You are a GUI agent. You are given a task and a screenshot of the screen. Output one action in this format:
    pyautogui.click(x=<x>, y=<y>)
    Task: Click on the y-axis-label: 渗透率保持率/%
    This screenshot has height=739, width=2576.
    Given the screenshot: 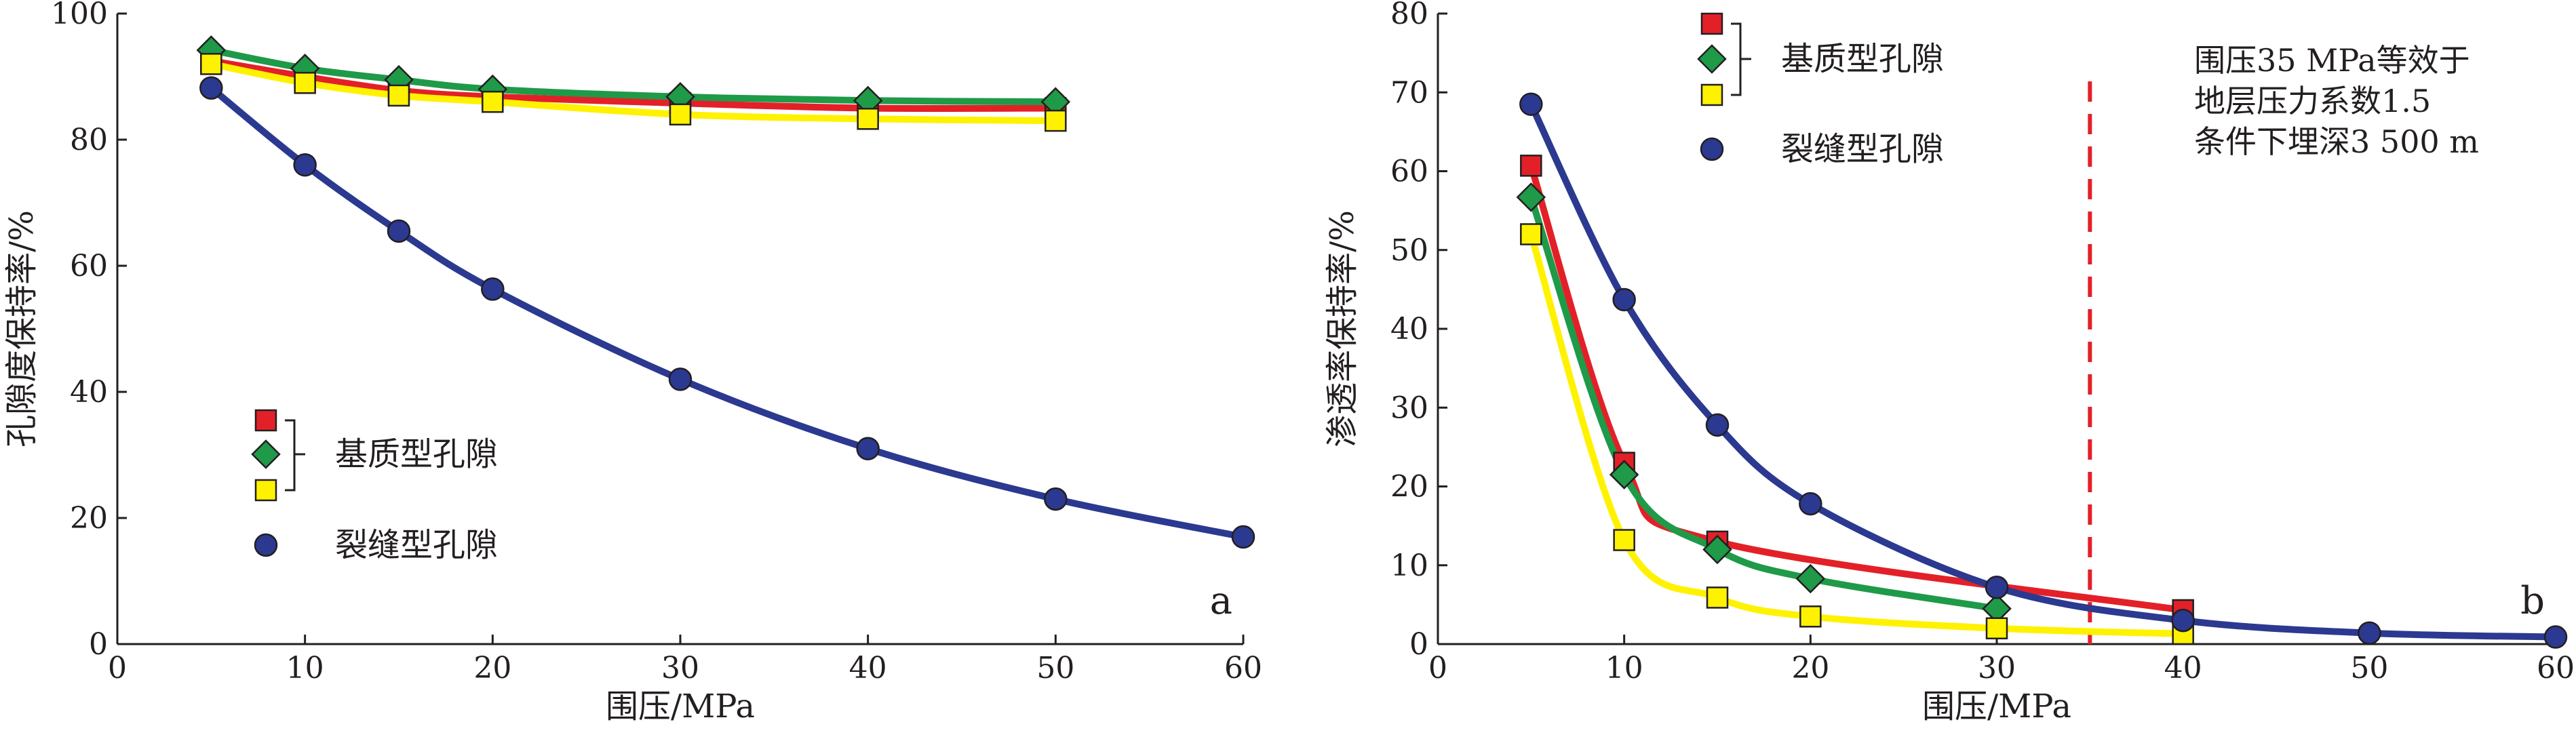 What is the action you would take?
    pyautogui.click(x=1342, y=328)
    